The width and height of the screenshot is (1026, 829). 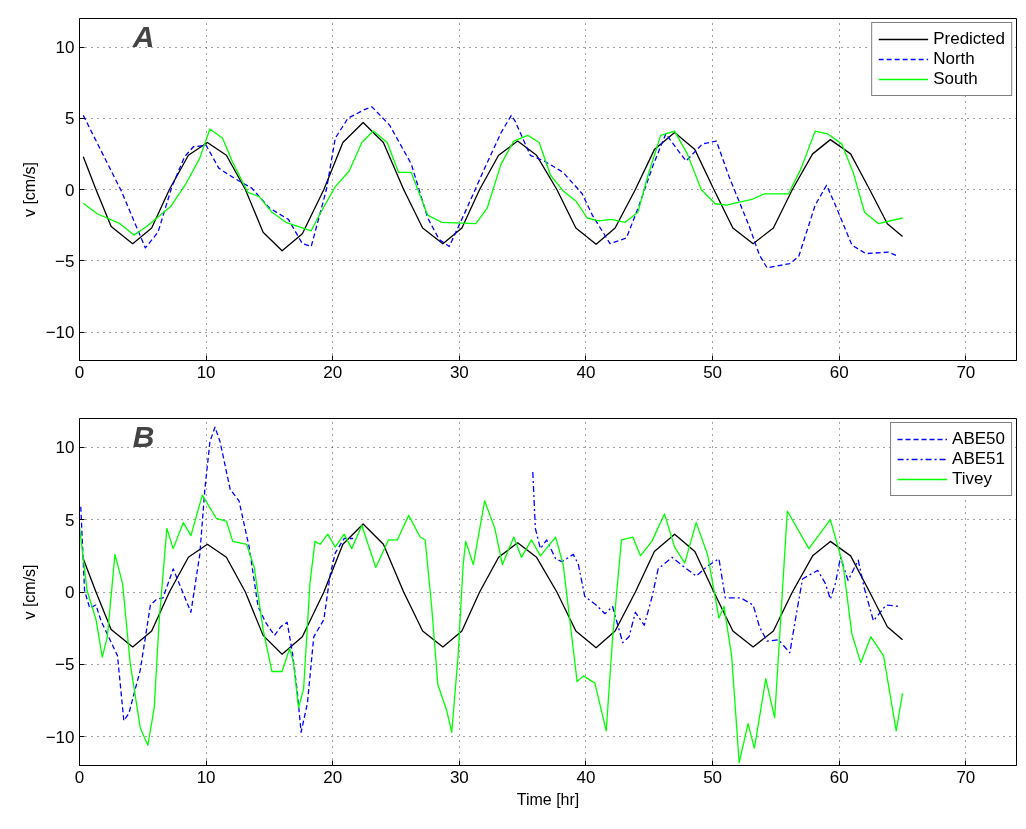 I want to click on x-axis-title: Time [hr], so click(x=548, y=799).